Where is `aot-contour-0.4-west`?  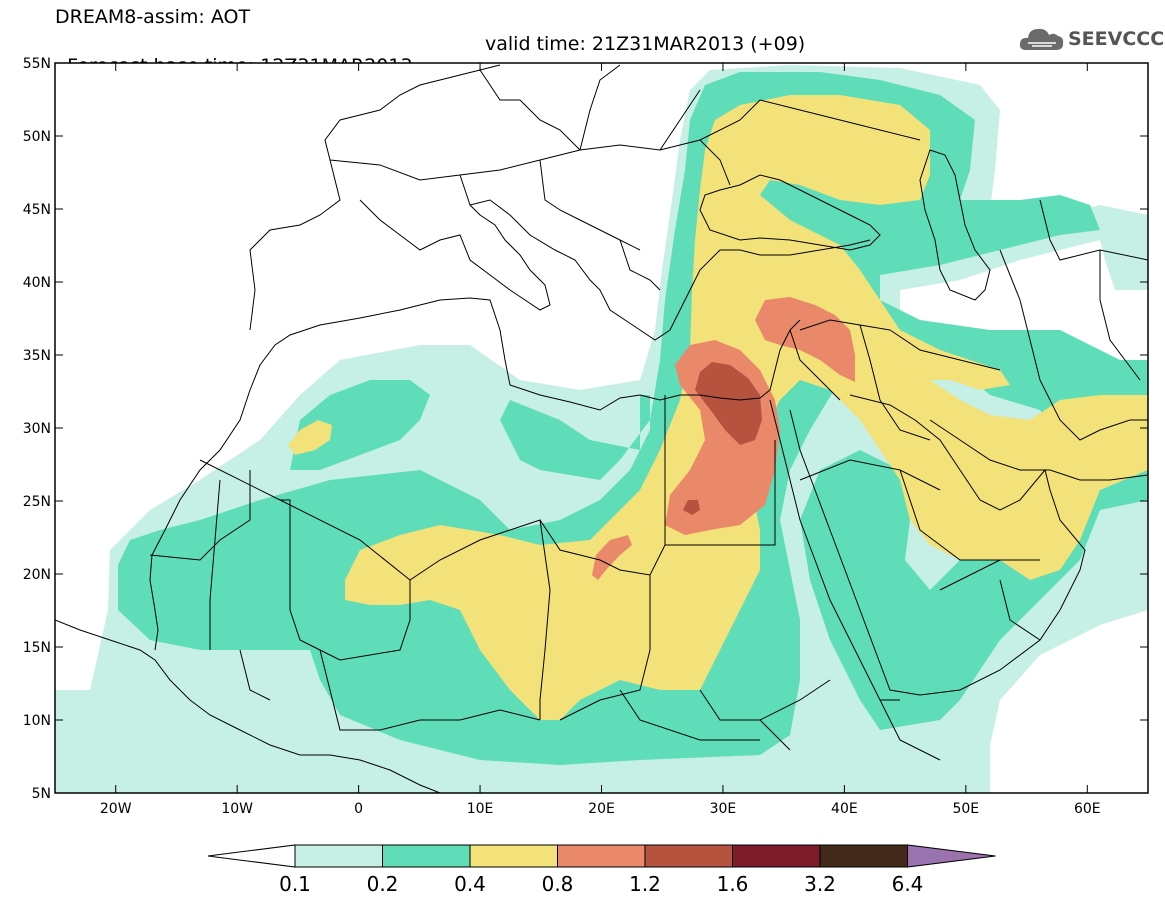
aot-contour-0.4-west is located at coordinates (310, 437).